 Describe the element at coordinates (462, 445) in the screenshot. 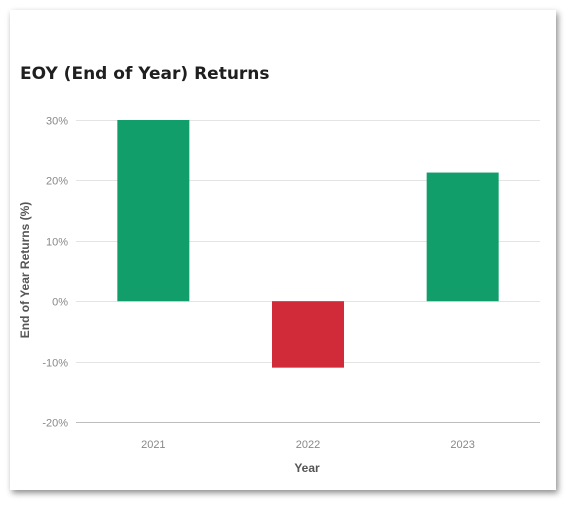

I see `x-tick-label: 2023` at that location.